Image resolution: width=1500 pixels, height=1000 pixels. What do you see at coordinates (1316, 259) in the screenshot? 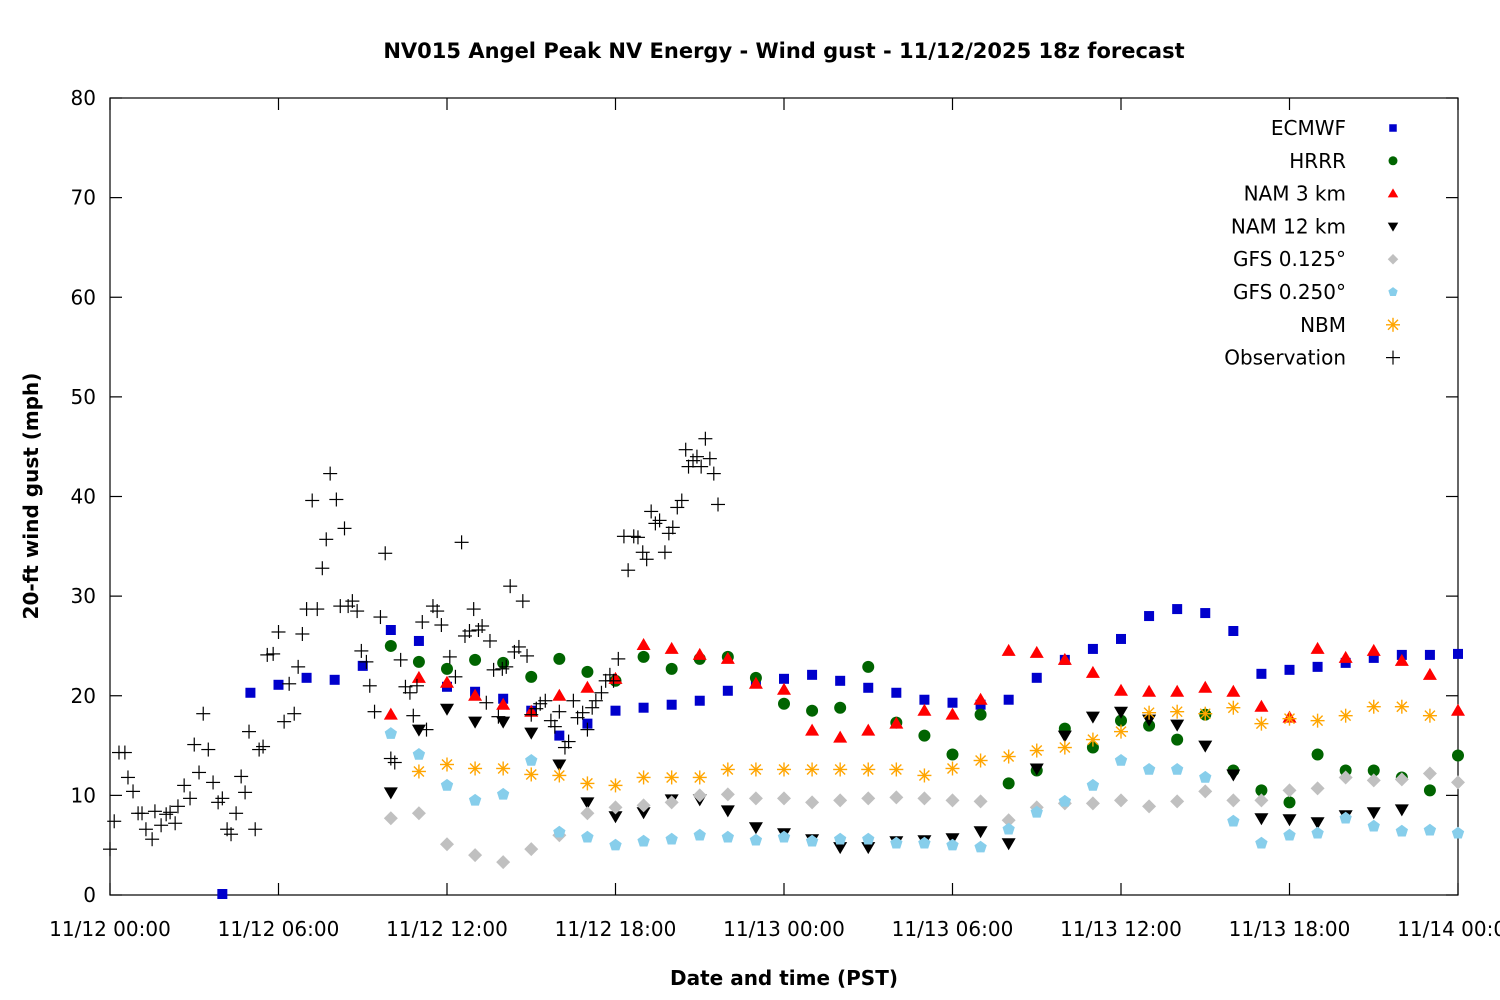
I see `legend-item-gfs-0-125: GFS 0.125°` at bounding box center [1316, 259].